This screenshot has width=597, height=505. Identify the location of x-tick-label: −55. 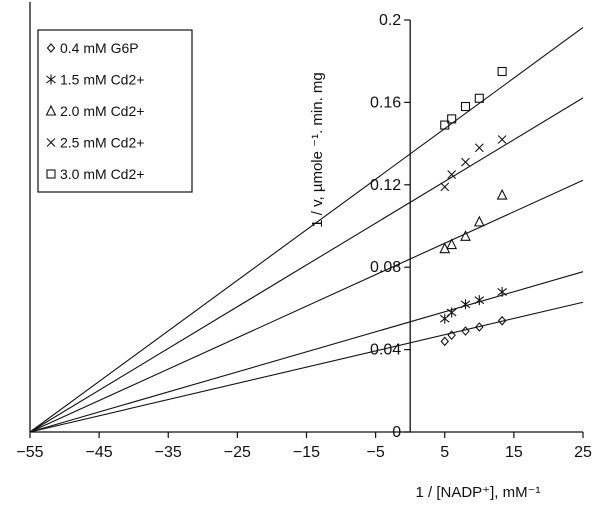
(29, 452).